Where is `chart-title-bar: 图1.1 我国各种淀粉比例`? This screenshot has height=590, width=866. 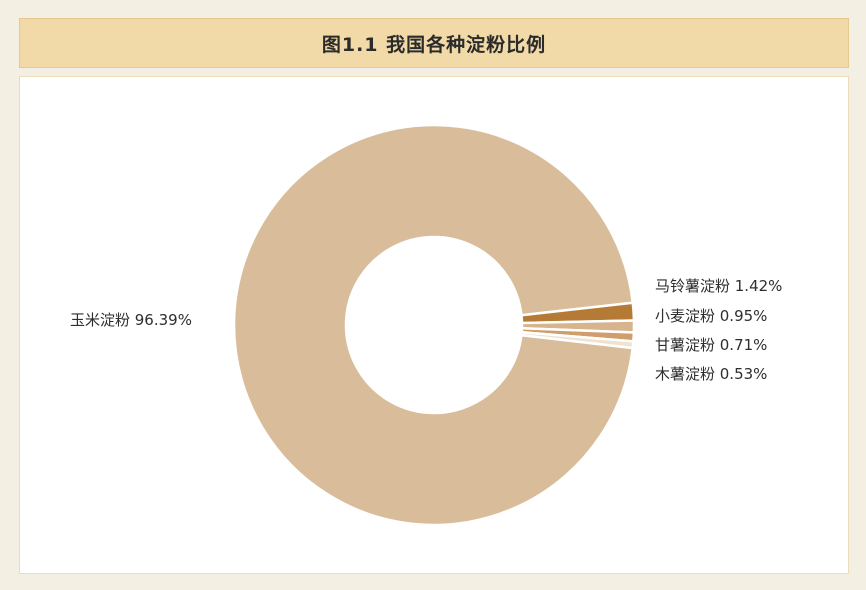
chart-title-bar: 图1.1 我国各种淀粉比例 is located at coordinates (434, 43).